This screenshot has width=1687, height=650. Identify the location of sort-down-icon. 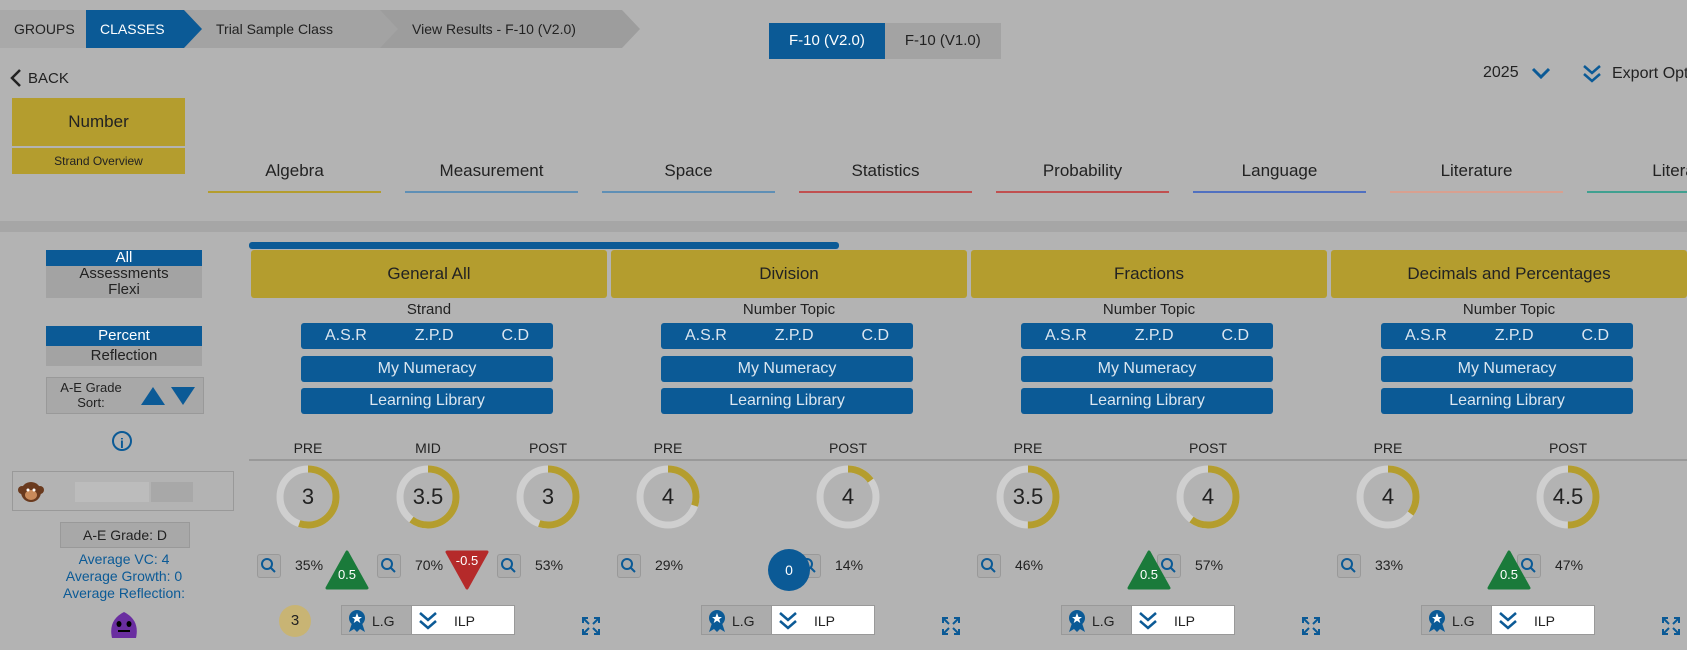
(183, 396).